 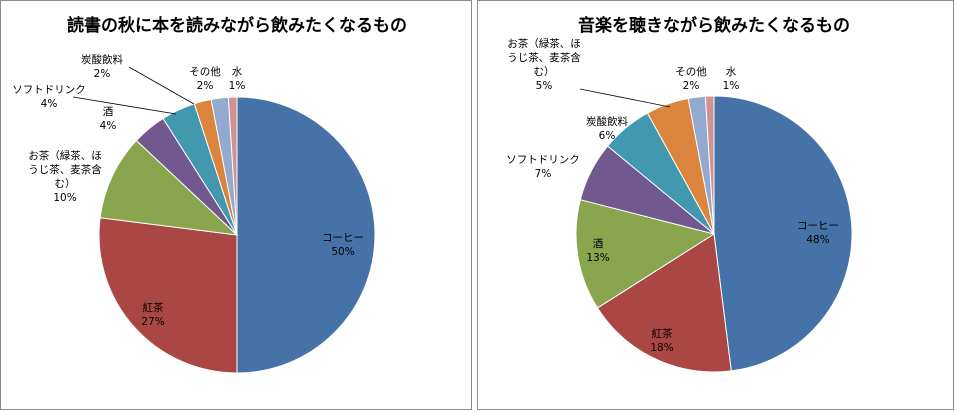 I want to click on slice-label: 酒 4%, so click(x=108, y=118).